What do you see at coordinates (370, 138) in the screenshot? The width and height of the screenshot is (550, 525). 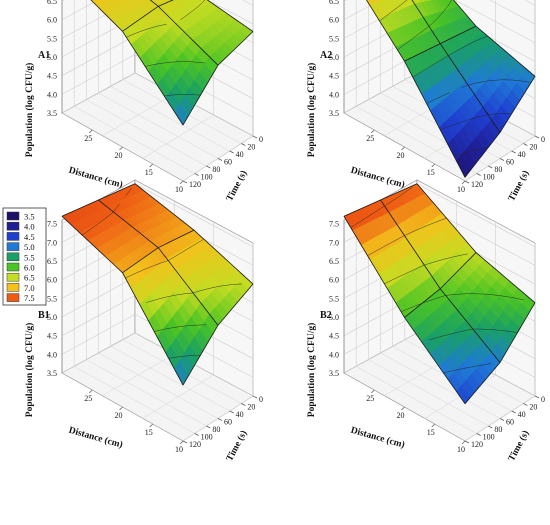 I see `x-tick-label: 25` at bounding box center [370, 138].